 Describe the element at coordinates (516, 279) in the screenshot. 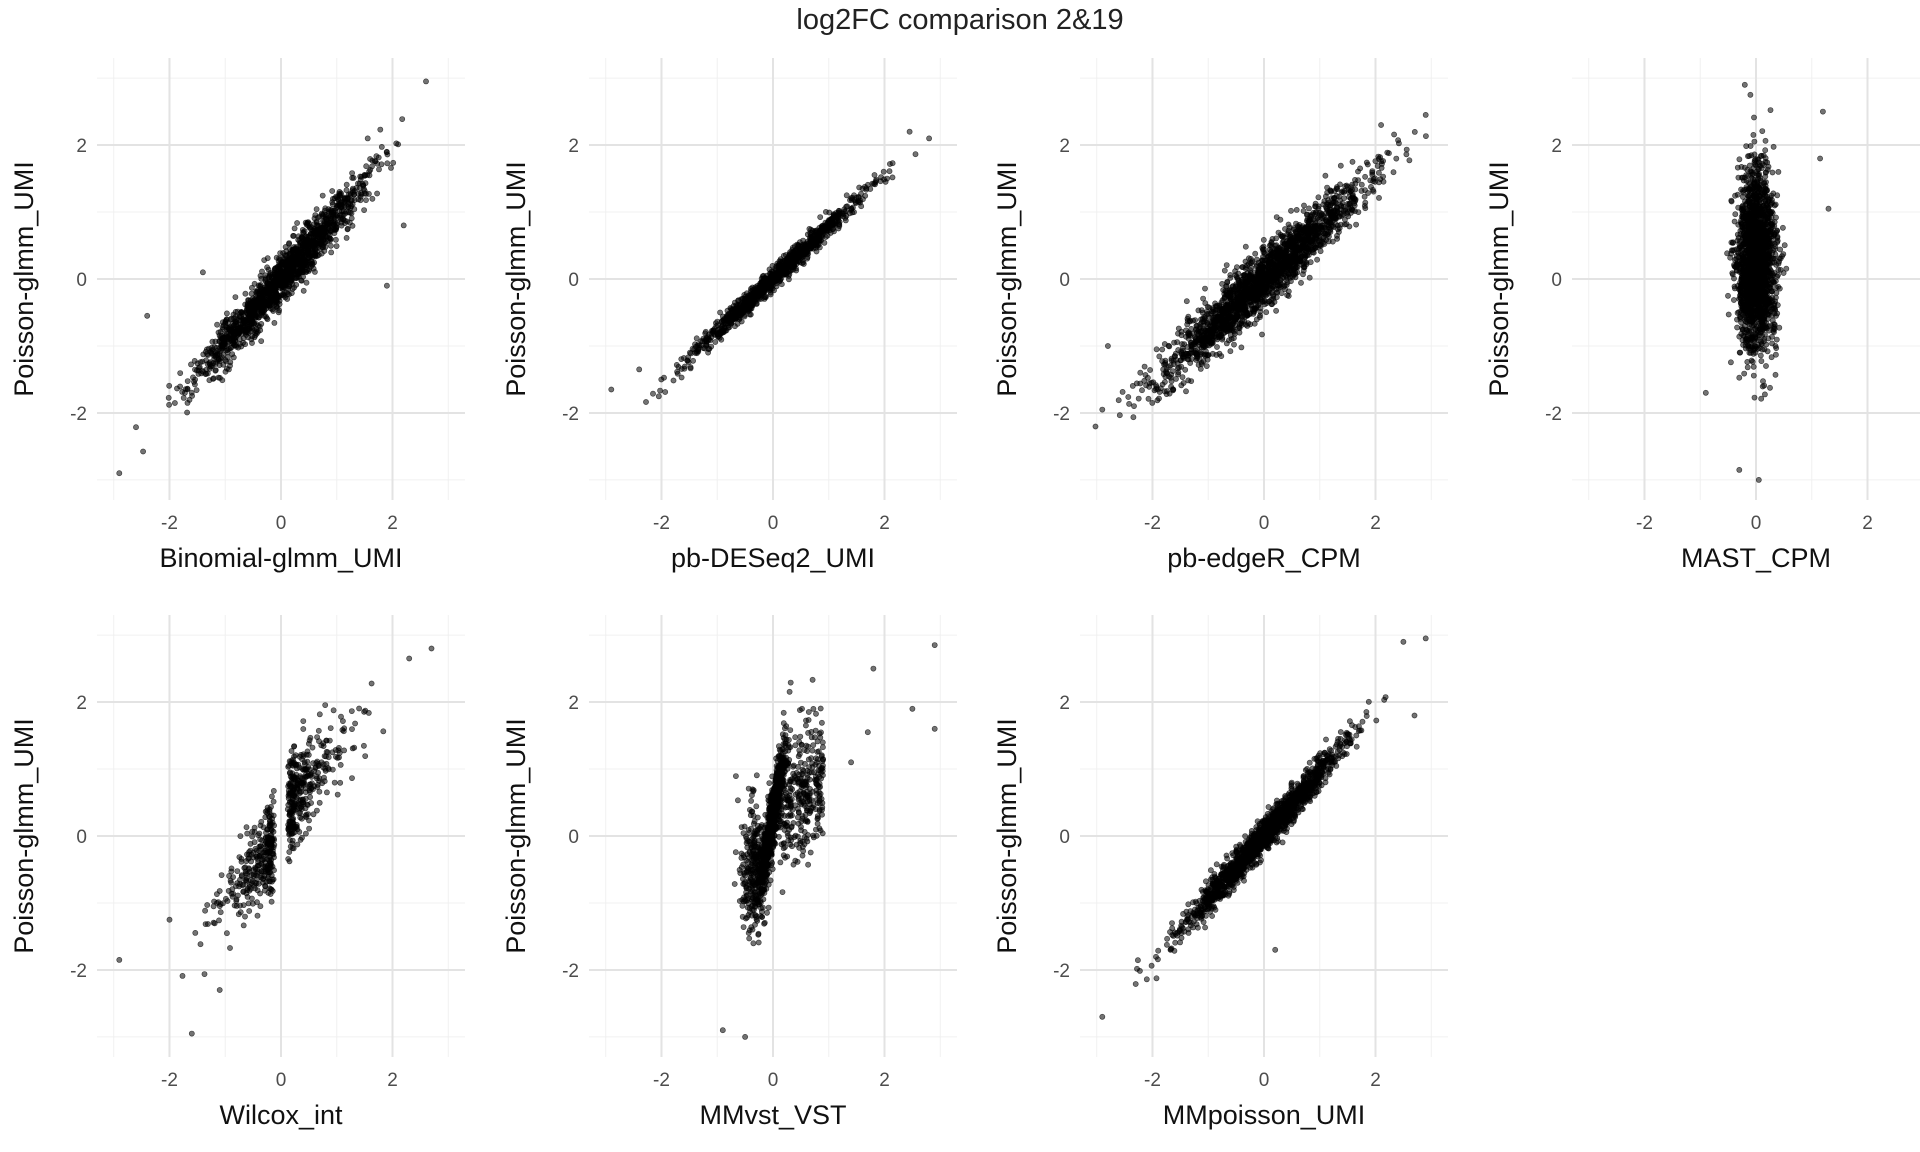

I see `y-axis-title: Poisson-glmm_UMI` at that location.